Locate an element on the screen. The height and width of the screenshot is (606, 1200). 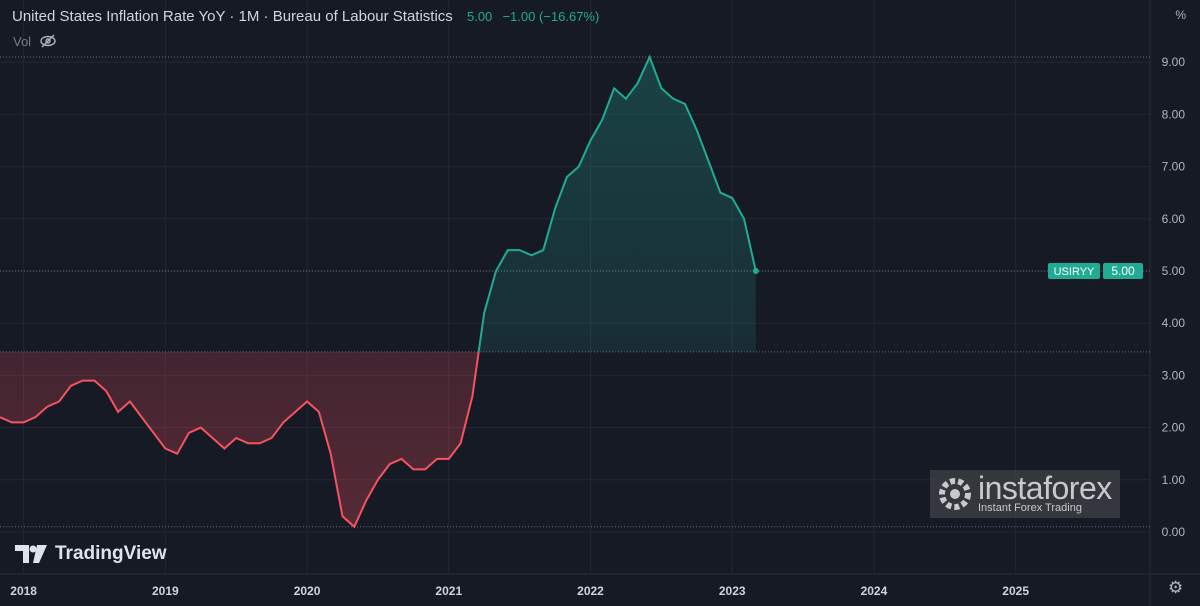
x-tick-label: 2025 is located at coordinates (1015, 591).